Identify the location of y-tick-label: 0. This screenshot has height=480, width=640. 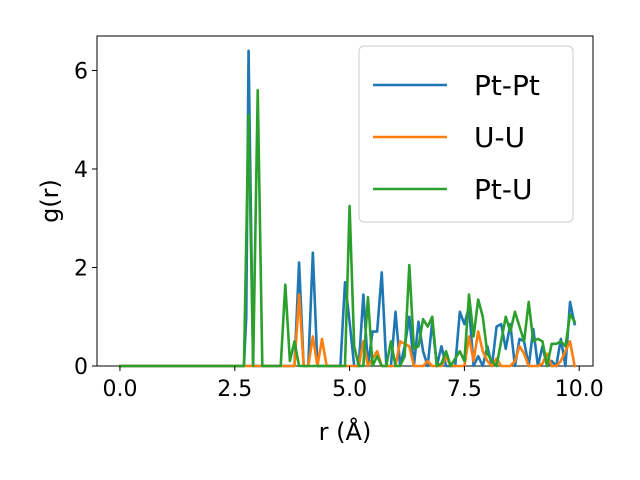
(81, 367).